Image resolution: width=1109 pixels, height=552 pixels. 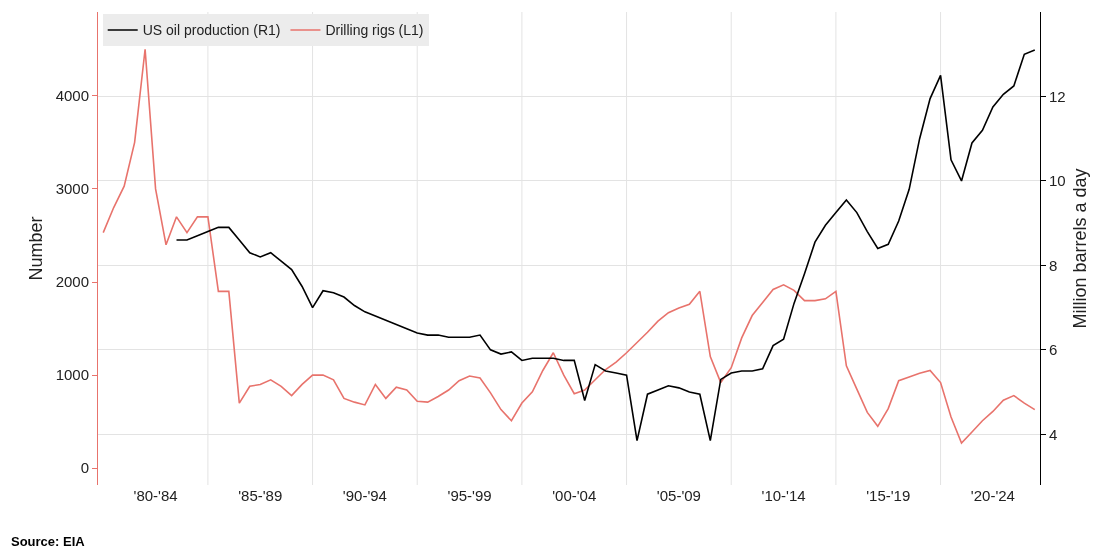 What do you see at coordinates (72, 96) in the screenshot?
I see `y-tick-label: 4000` at bounding box center [72, 96].